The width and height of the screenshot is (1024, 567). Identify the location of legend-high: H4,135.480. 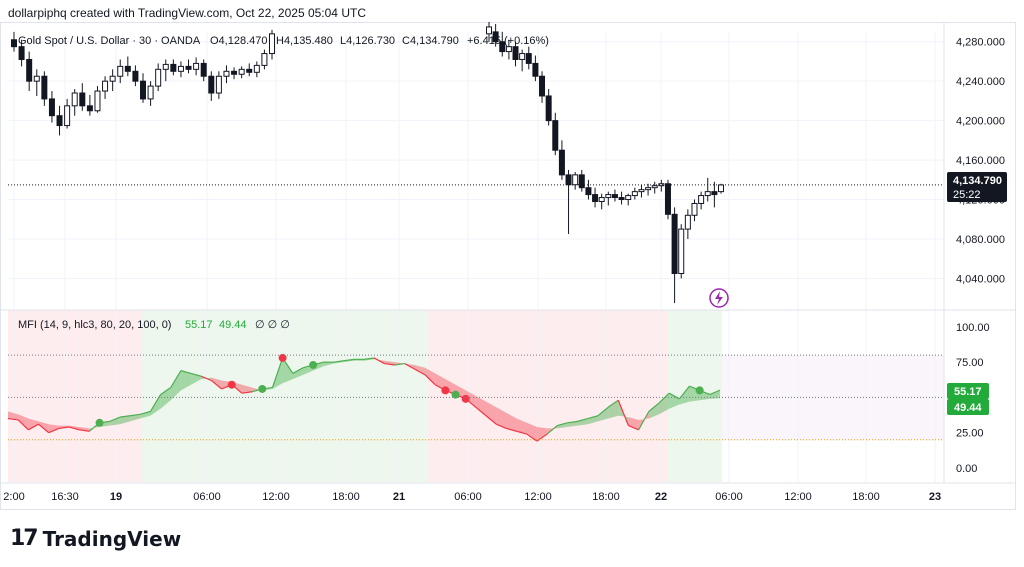
(304, 41).